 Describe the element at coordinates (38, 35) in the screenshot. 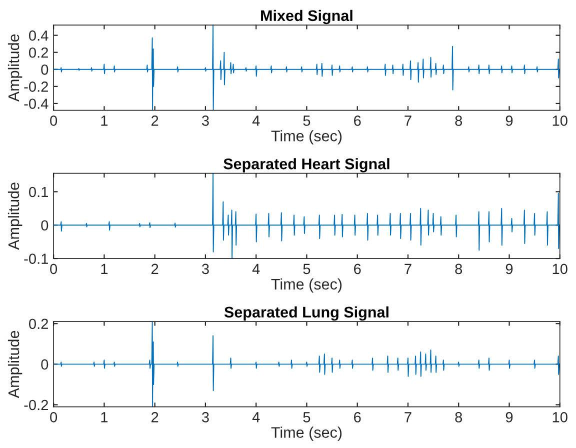

I see `y-tick-label: 0.4` at that location.